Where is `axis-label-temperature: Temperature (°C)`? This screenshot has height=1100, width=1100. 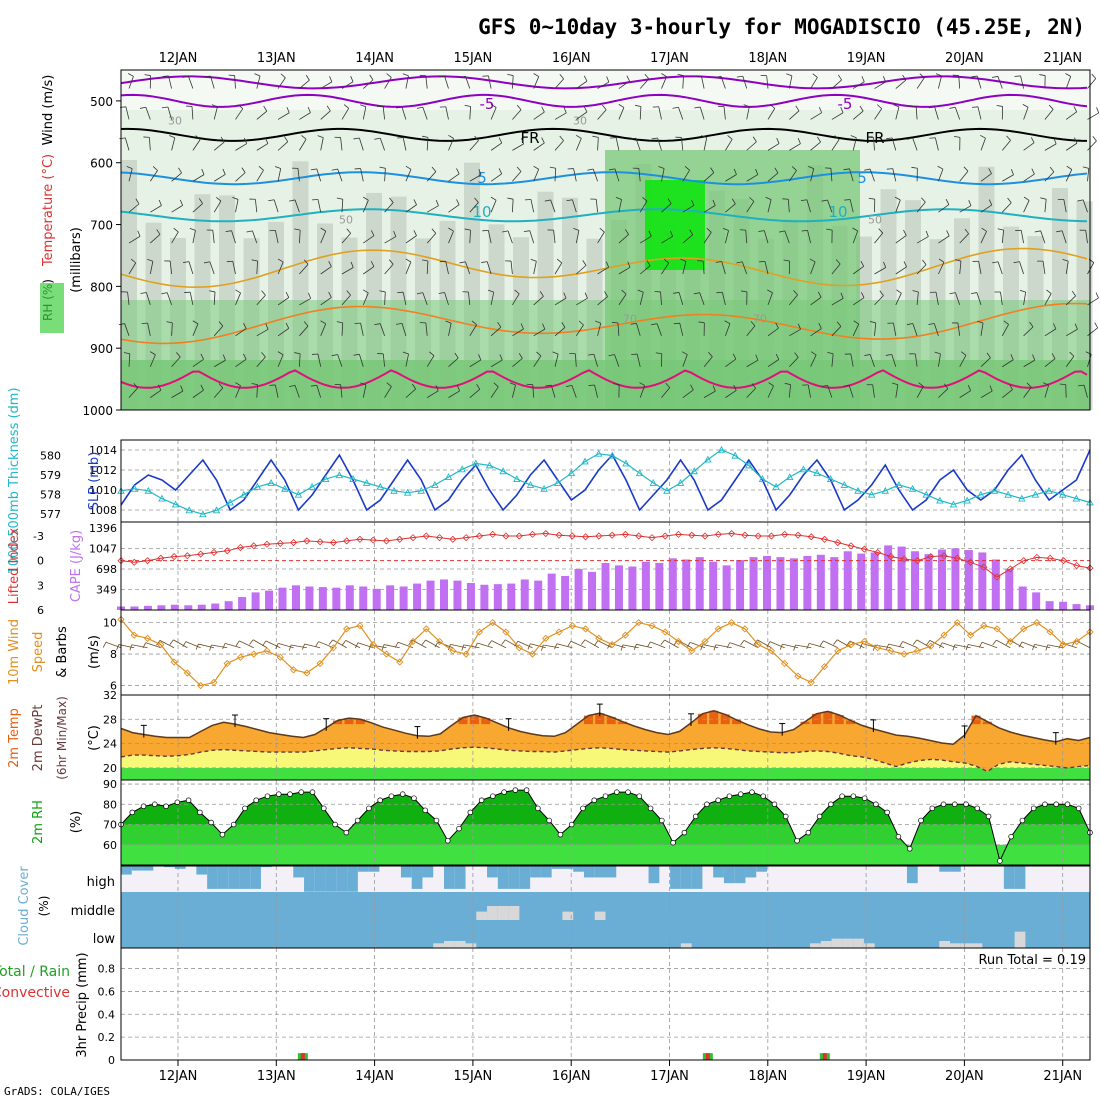 axis-label-temperature: Temperature (°C) is located at coordinates (48, 210).